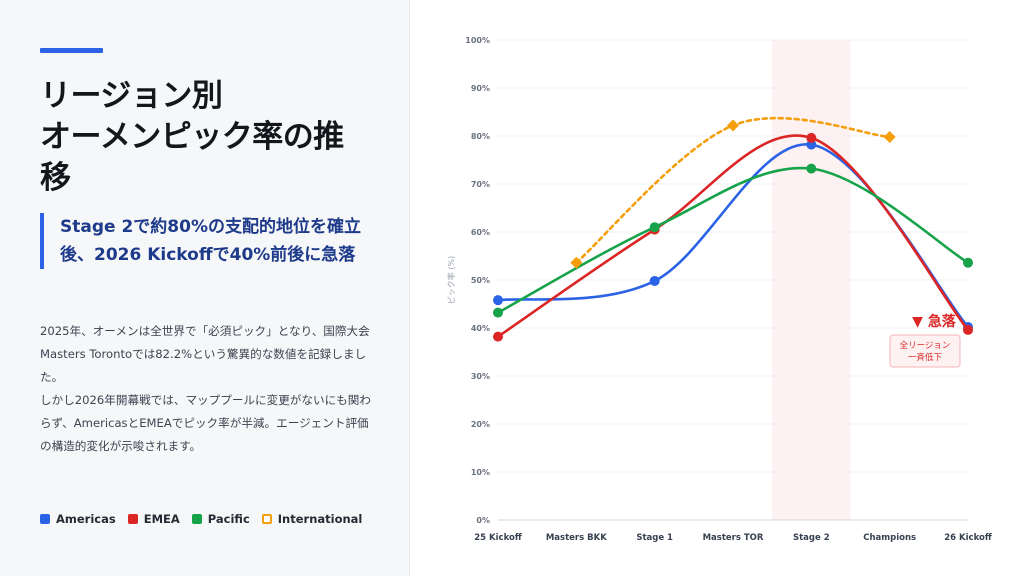 The image size is (1024, 576). What do you see at coordinates (480, 232) in the screenshot?
I see `y-tick-label: 60%` at bounding box center [480, 232].